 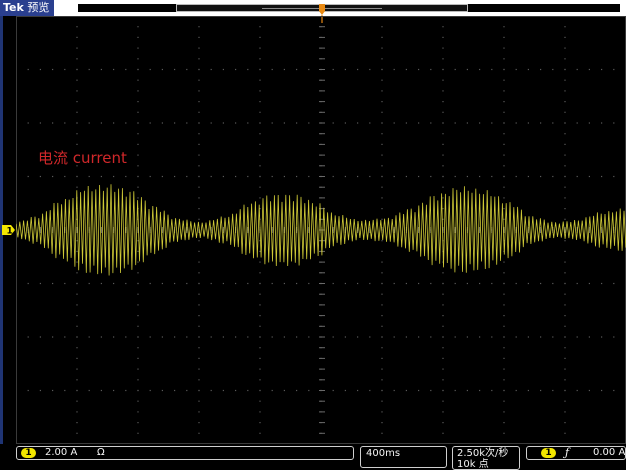 What do you see at coordinates (101, 452) in the screenshot?
I see `impedance-icon: Ω` at bounding box center [101, 452].